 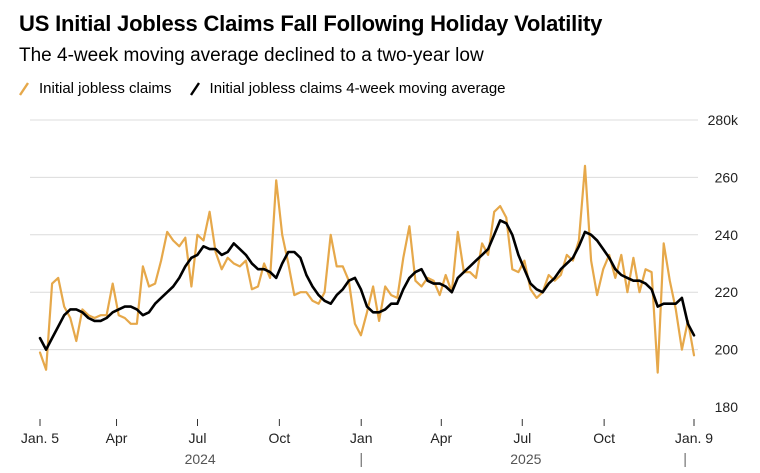 I want to click on y-tick-label: 280k, so click(x=723, y=120).